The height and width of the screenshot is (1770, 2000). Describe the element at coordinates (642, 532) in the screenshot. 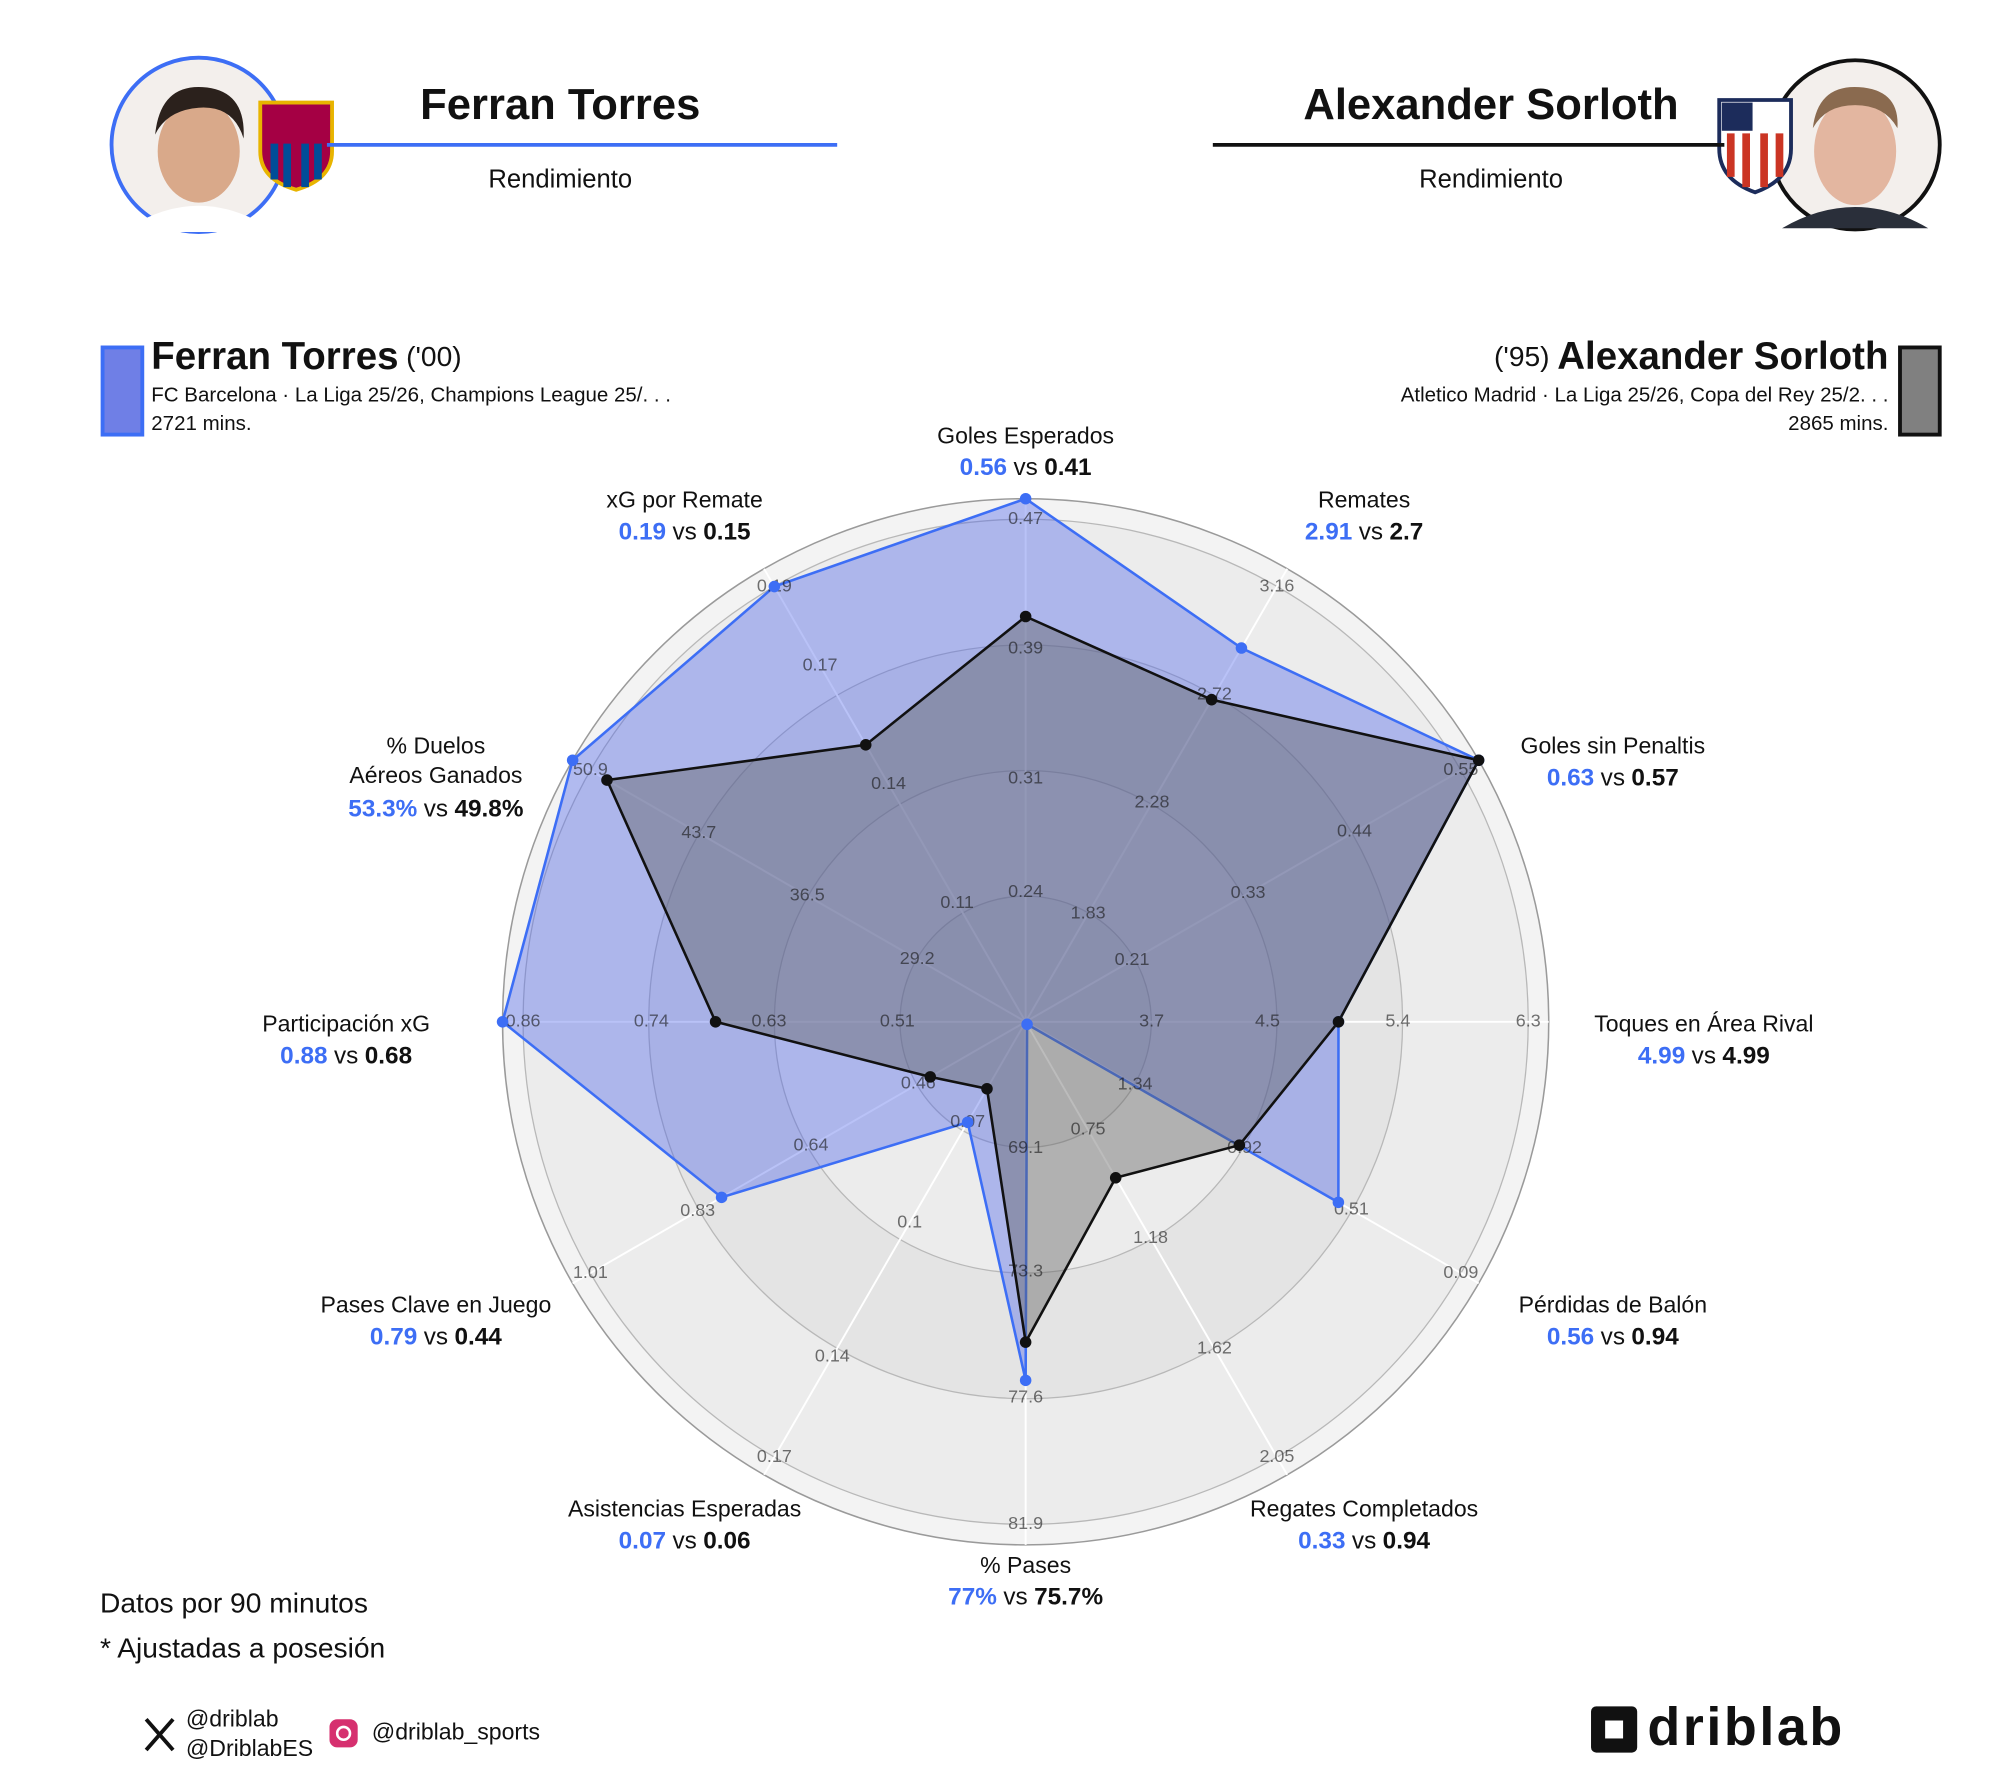

I see `value-label: 0.19` at that location.